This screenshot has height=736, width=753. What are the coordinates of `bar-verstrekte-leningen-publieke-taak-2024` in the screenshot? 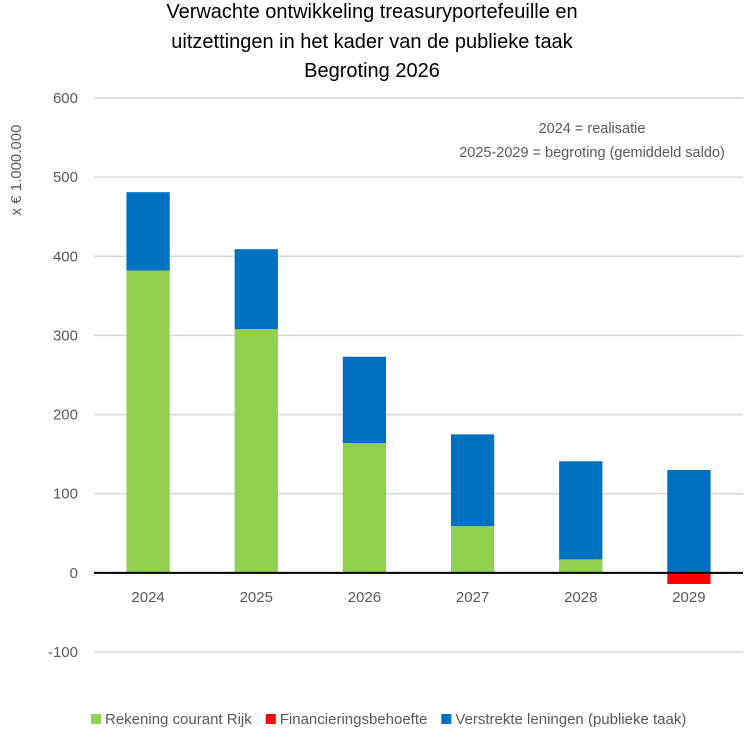 It's located at (148, 231).